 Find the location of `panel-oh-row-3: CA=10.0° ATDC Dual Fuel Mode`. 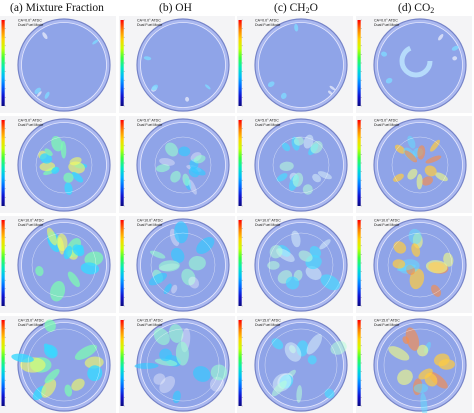

panel-oh-row-3: CA=10.0° ATDC Dual Fuel Mode is located at coordinates (177, 264).